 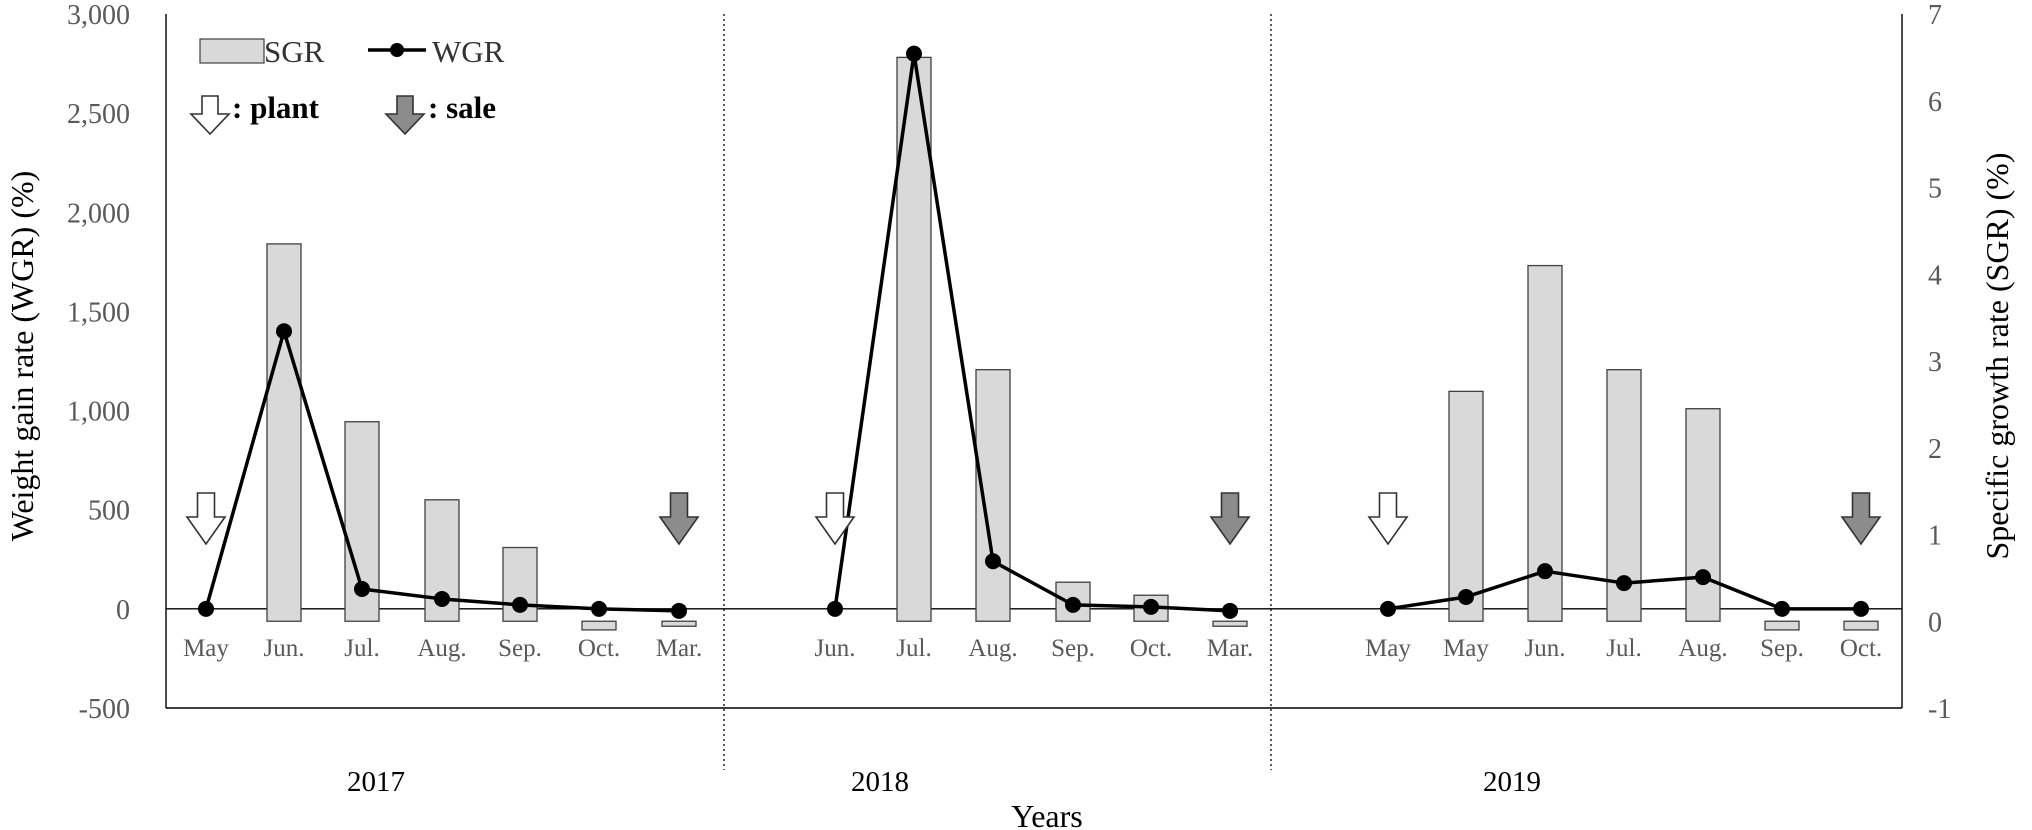 What do you see at coordinates (276, 107) in the screenshot?
I see `legend-plant-label: : plant` at bounding box center [276, 107].